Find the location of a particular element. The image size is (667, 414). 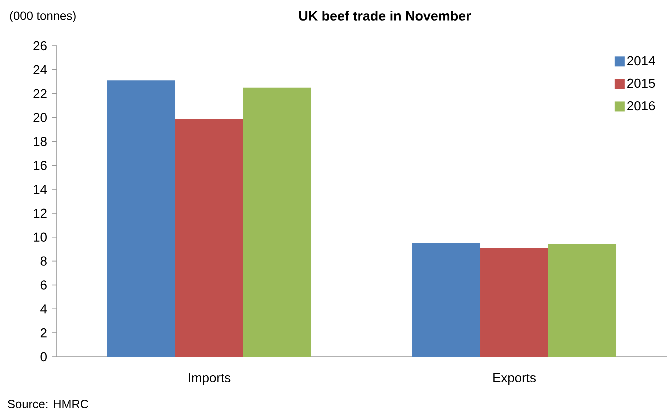

y-tick-label: 14 is located at coordinates (41, 189).